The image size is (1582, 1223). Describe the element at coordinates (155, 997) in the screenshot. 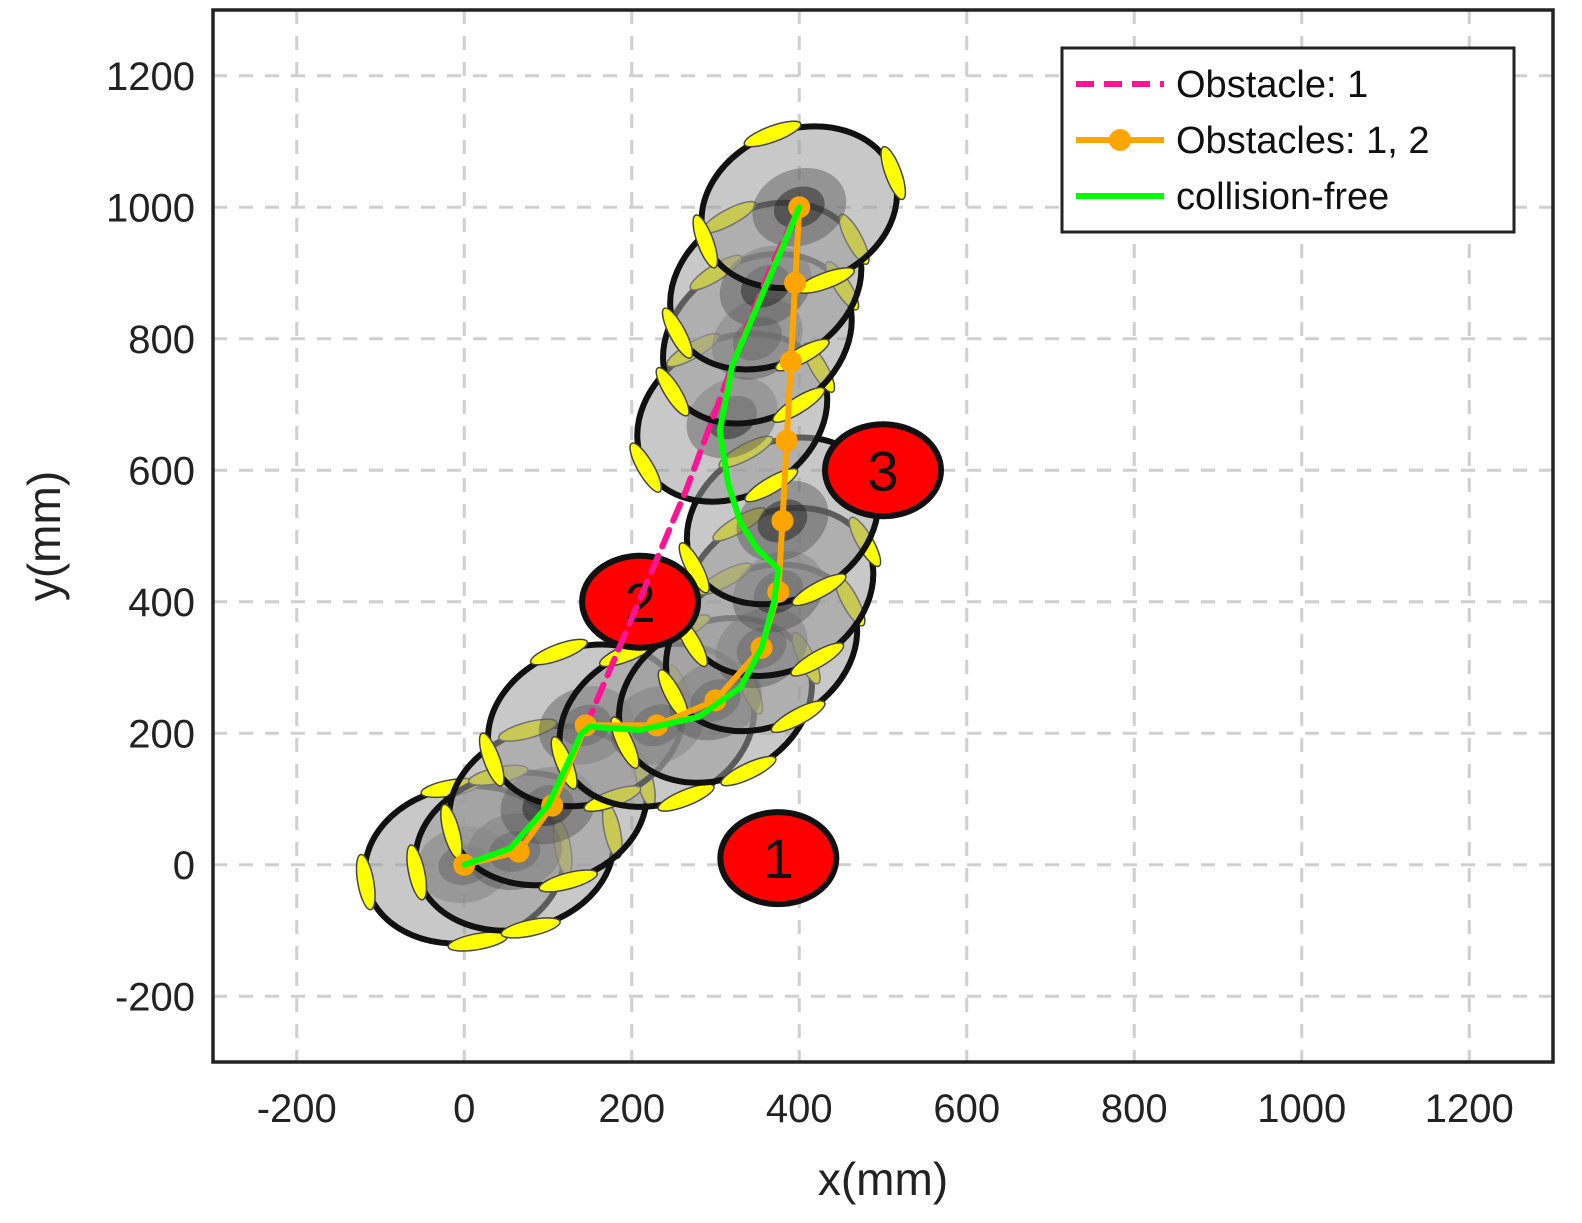

I see `y-tick-label: -200` at that location.